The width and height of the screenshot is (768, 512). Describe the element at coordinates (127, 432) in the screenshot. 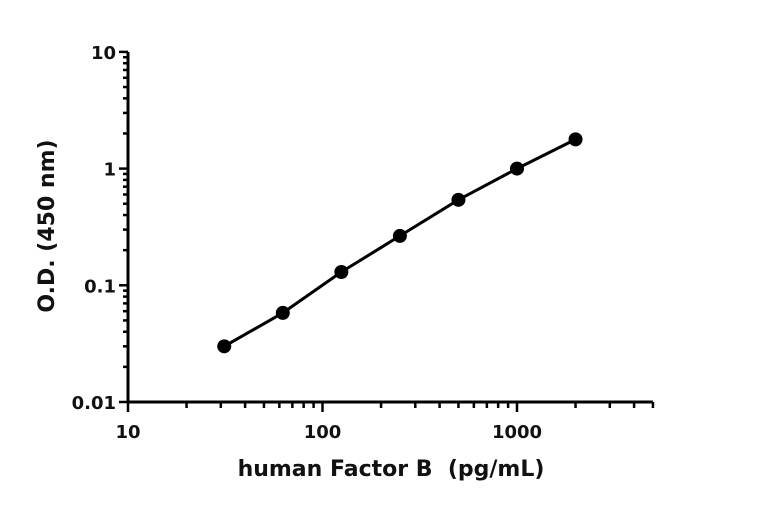

I see `x-tick-label: 10` at that location.